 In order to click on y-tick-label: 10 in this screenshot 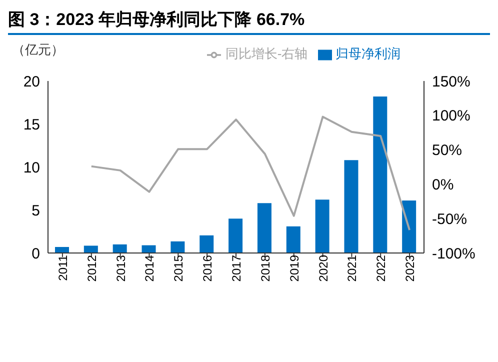, I will do `click(31, 167)`.